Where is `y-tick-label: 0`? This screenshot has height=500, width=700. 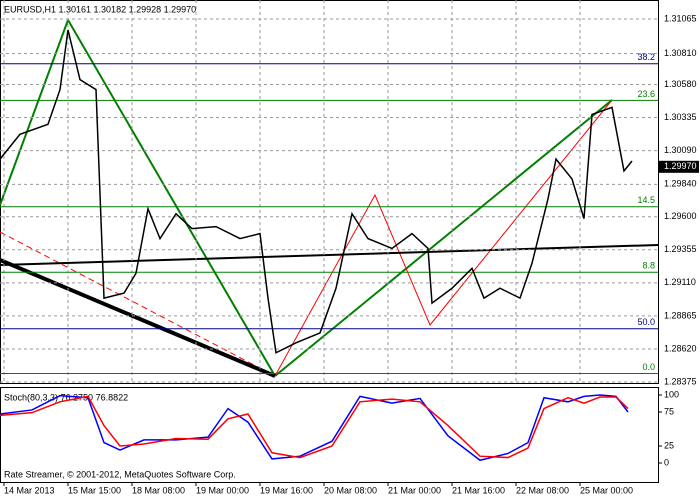
y-tick-label: 0 is located at coordinates (666, 462).